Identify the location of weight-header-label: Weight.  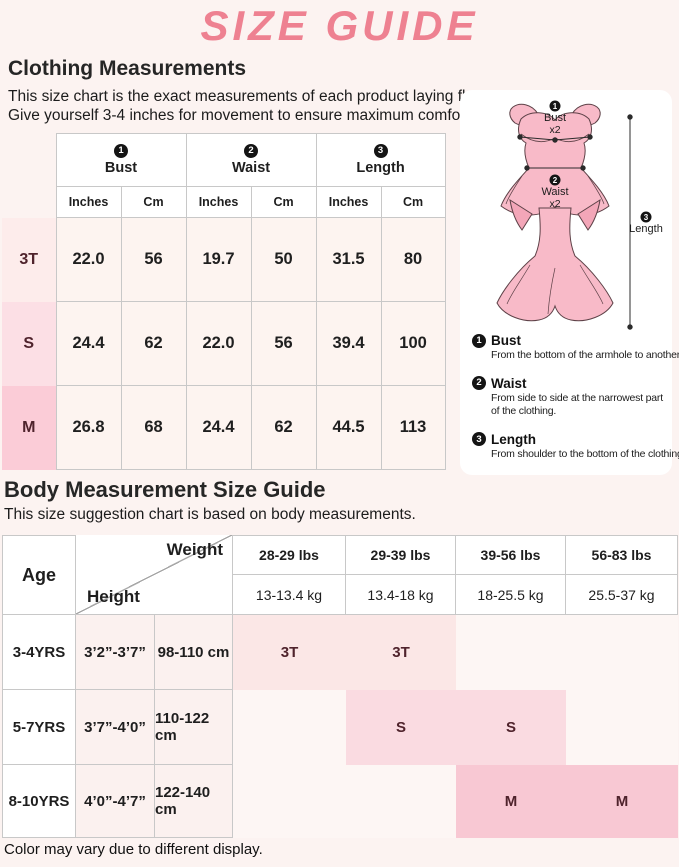
(194, 549).